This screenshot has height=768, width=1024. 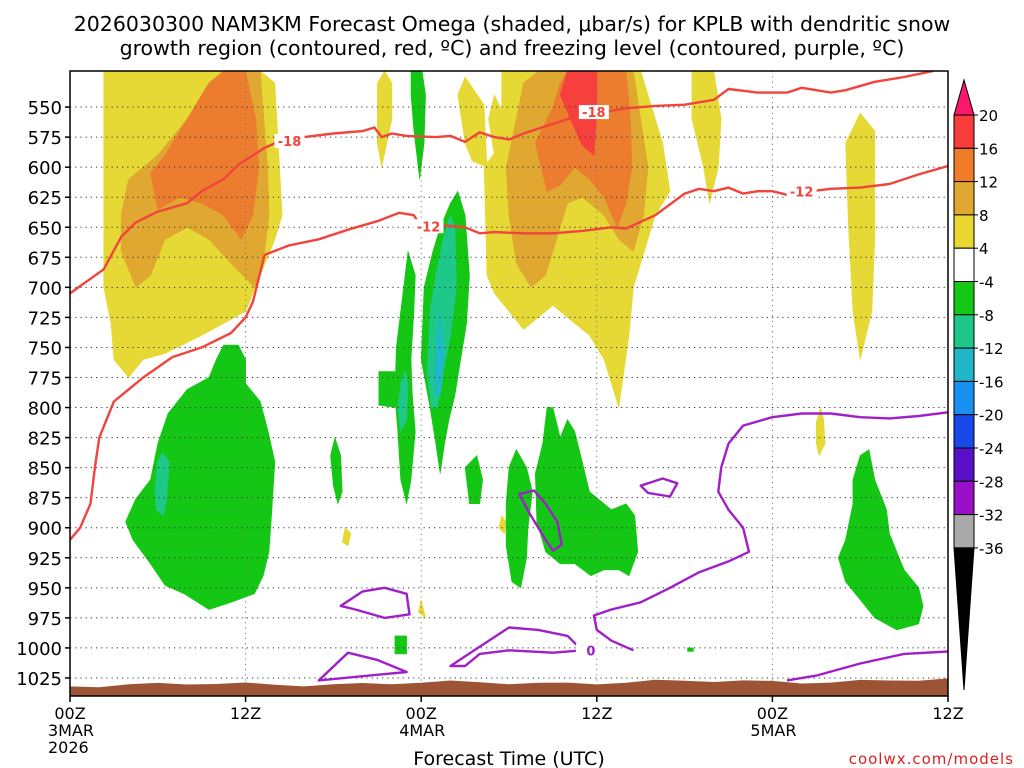 I want to click on colorbar-label-9: -16, so click(x=991, y=382).